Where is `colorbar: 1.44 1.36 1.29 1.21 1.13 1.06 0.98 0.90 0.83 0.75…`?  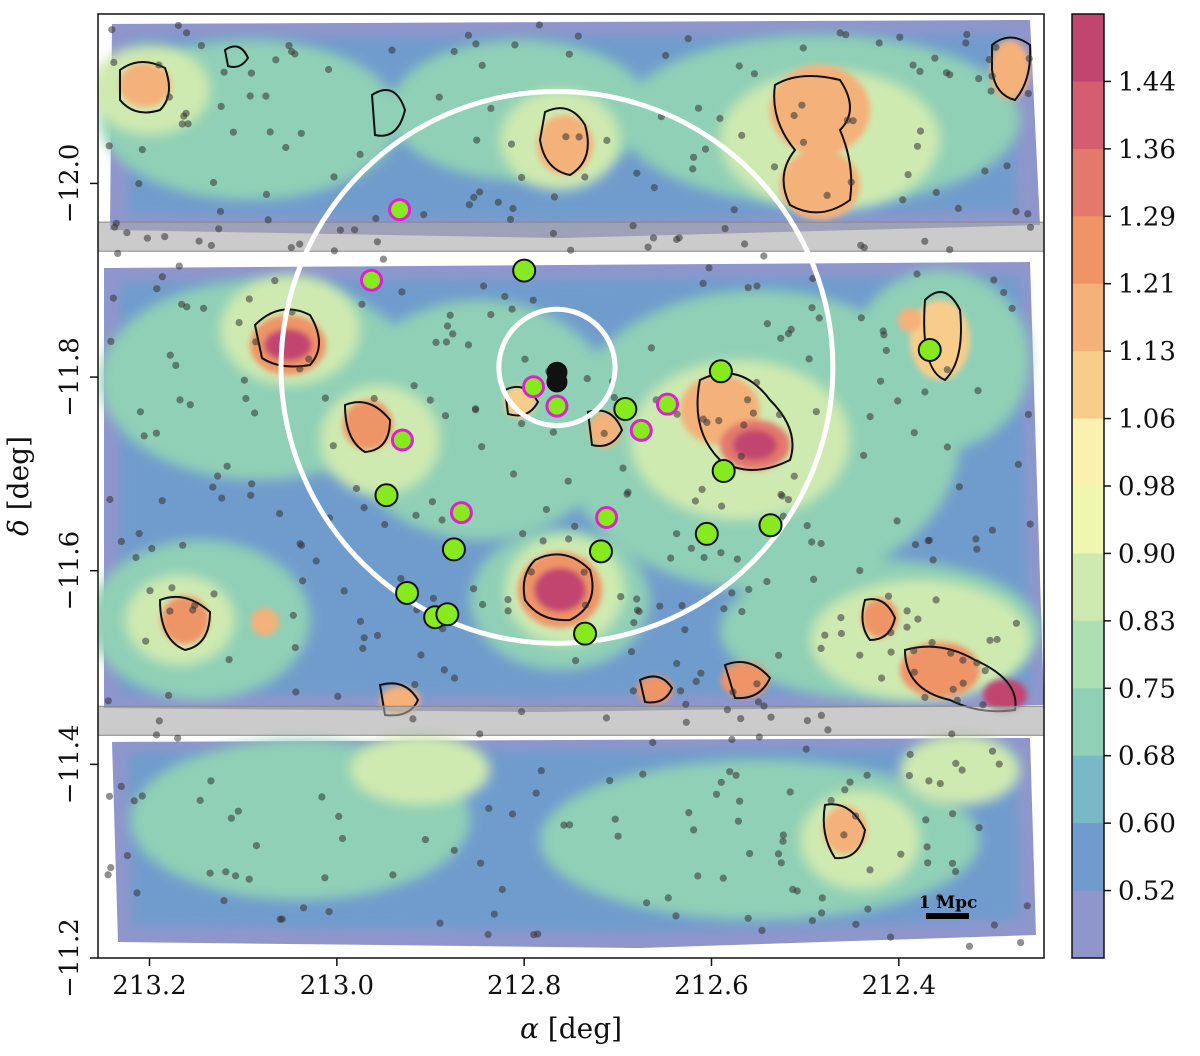
colorbar: 1.44 1.36 1.29 1.21 1.13 1.06 0.98 0.90 0.83 0.75… is located at coordinates (1123, 486).